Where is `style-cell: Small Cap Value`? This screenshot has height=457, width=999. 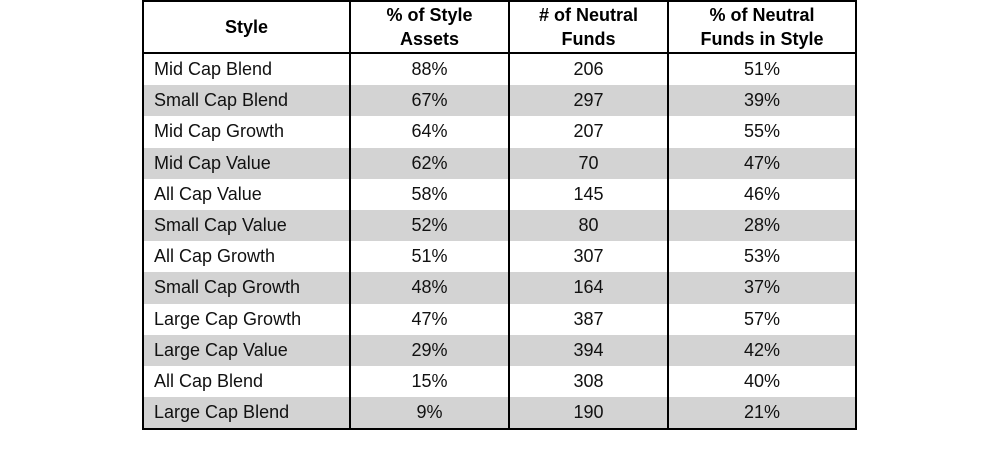
style-cell: Small Cap Value is located at coordinates (246, 225).